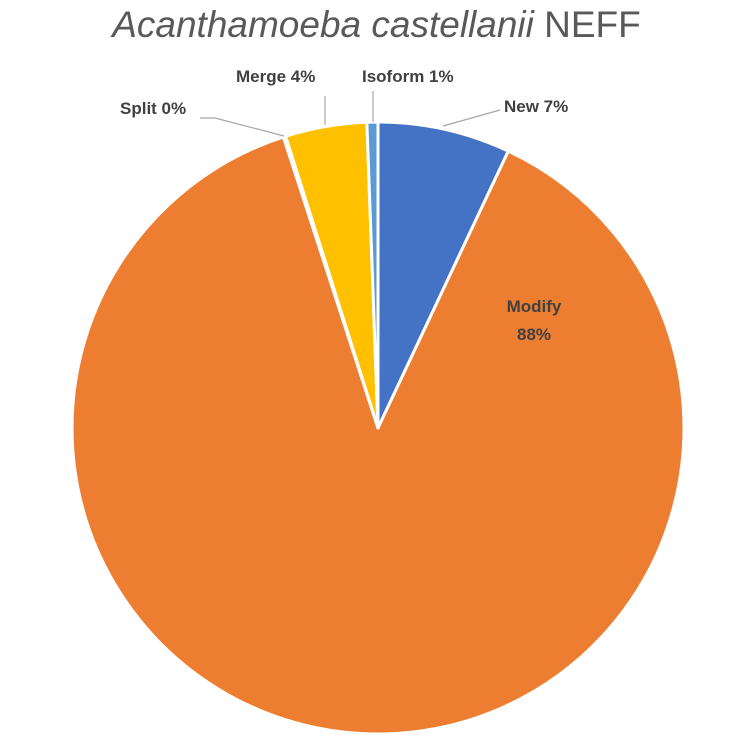 This screenshot has width=753, height=745. Describe the element at coordinates (592, 24) in the screenshot. I see `chart-title-rest: NEFF` at that location.